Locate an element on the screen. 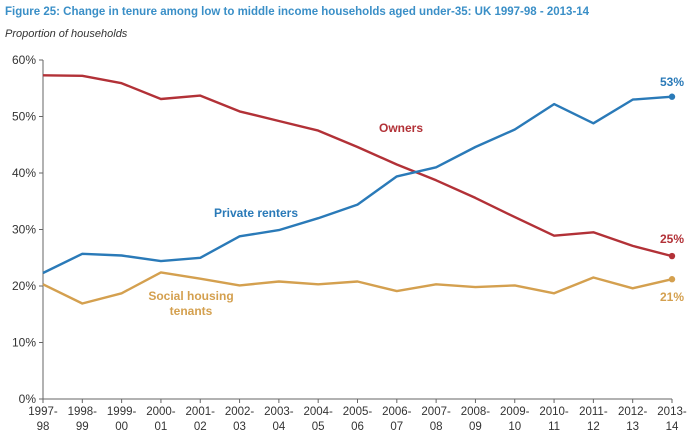  y-axis-ticks: 0% 10% 20% 30% 40% 50% 60% is located at coordinates (27, 229).